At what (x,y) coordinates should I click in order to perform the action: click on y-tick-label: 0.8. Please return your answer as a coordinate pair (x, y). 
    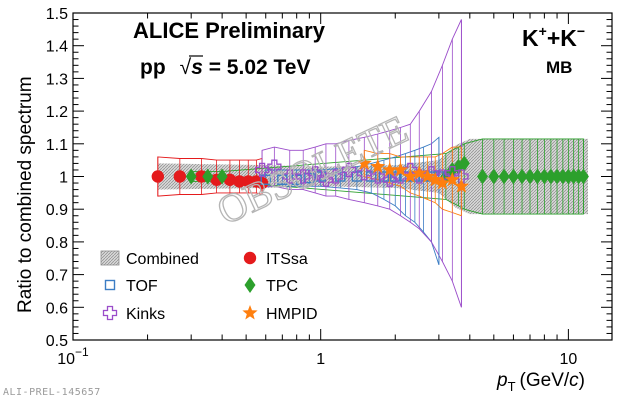
    Looking at the image, I should click on (57, 243).